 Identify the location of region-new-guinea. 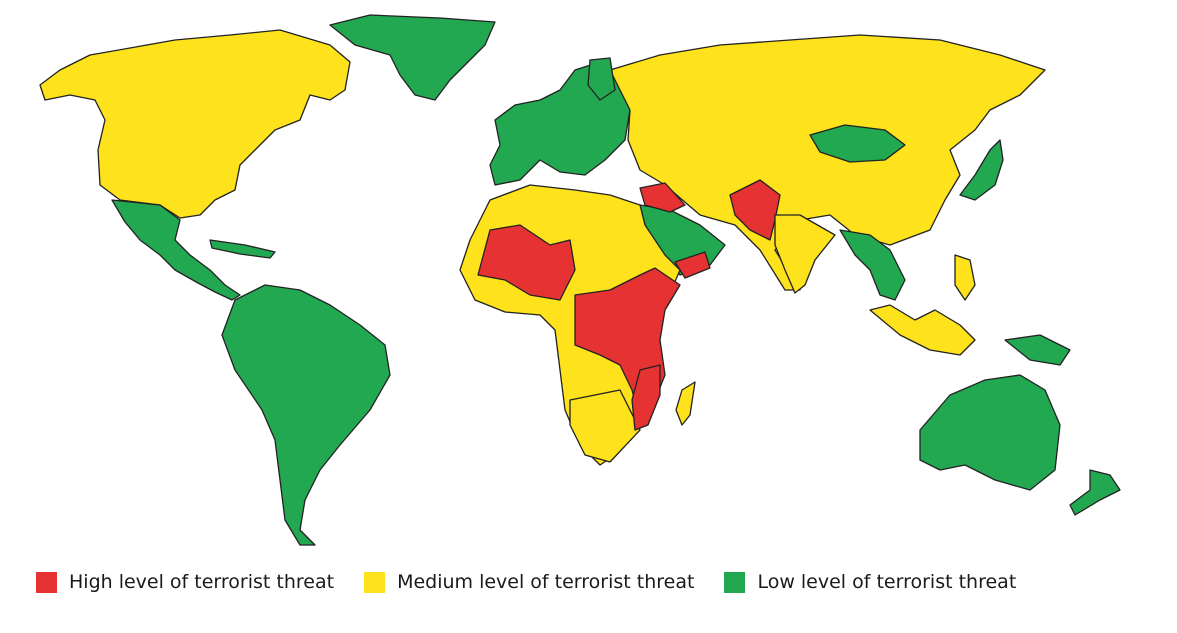
(1037, 350).